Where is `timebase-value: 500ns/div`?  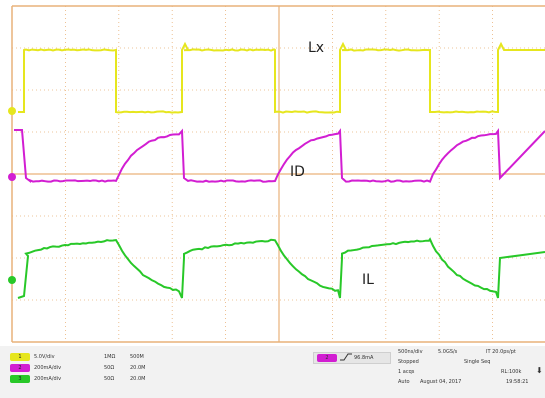 timebase-value: 500ns/div is located at coordinates (410, 352).